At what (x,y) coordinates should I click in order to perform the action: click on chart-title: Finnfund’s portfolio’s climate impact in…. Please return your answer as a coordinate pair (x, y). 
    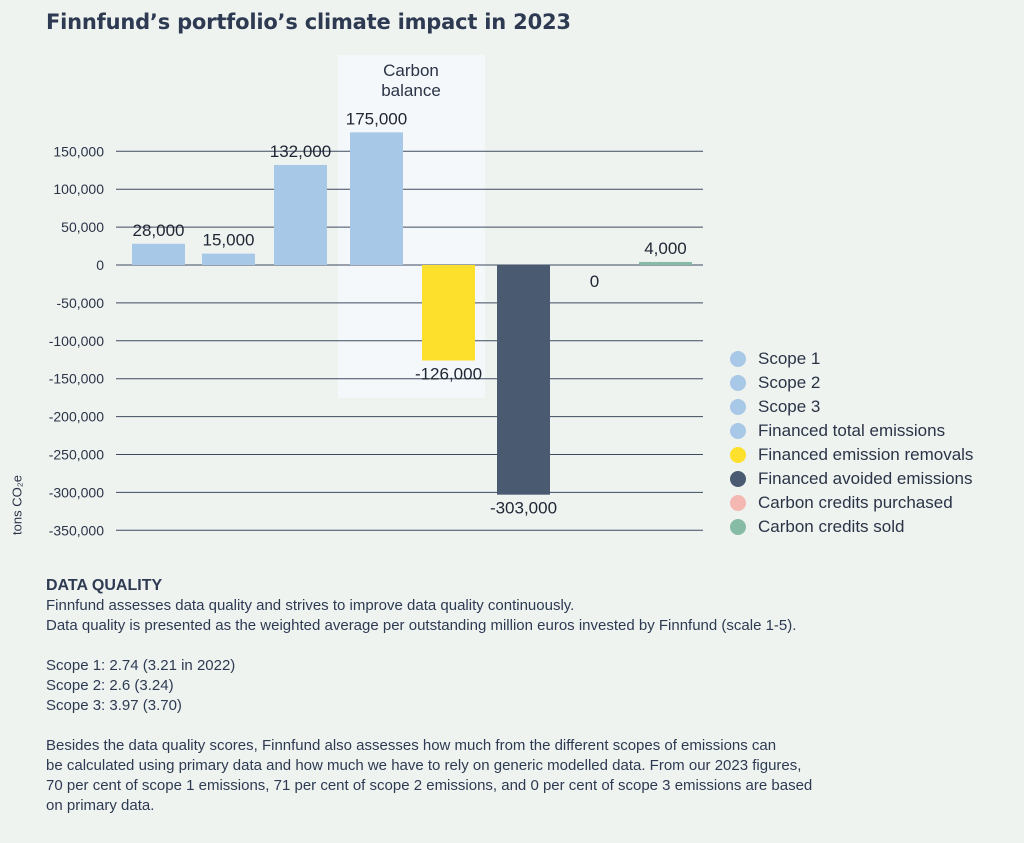
    Looking at the image, I should click on (308, 22).